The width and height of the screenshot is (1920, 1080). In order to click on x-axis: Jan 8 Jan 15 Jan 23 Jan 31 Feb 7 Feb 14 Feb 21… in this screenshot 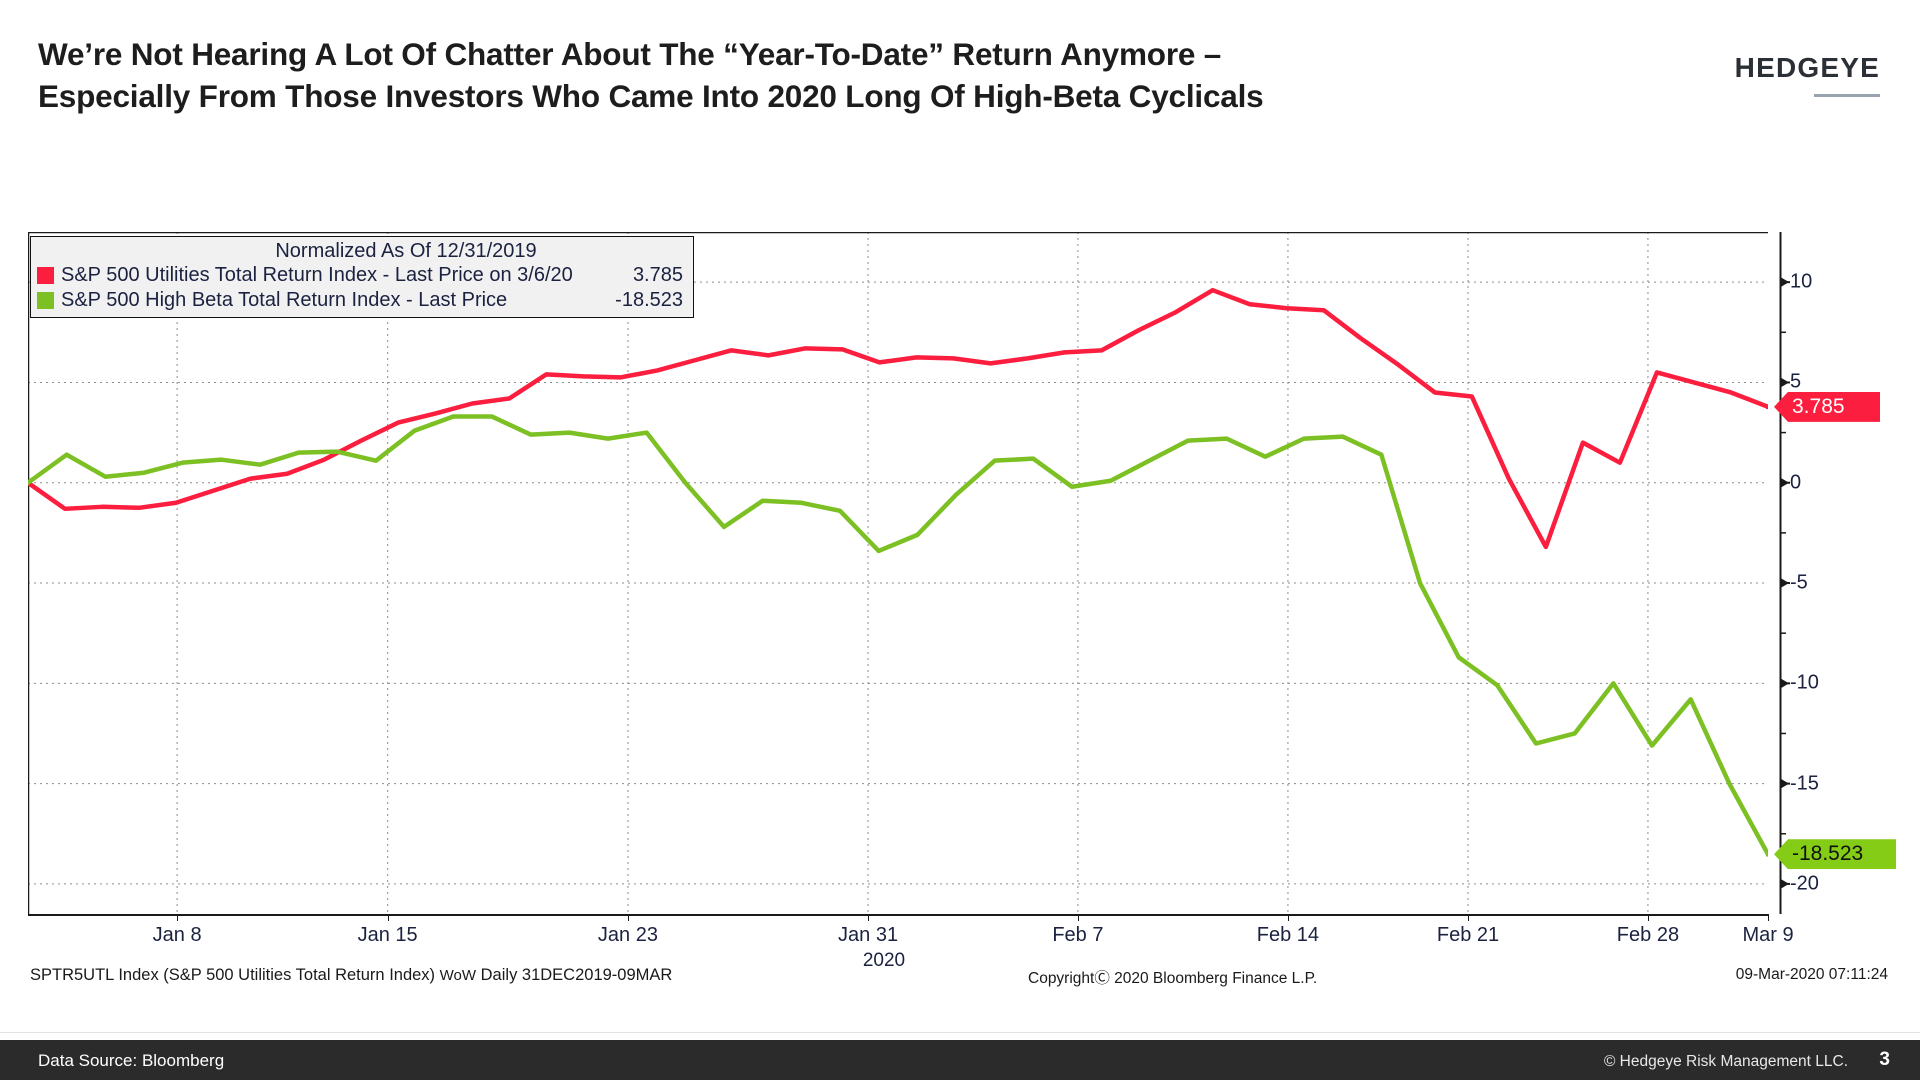, I will do `click(911, 934)`.